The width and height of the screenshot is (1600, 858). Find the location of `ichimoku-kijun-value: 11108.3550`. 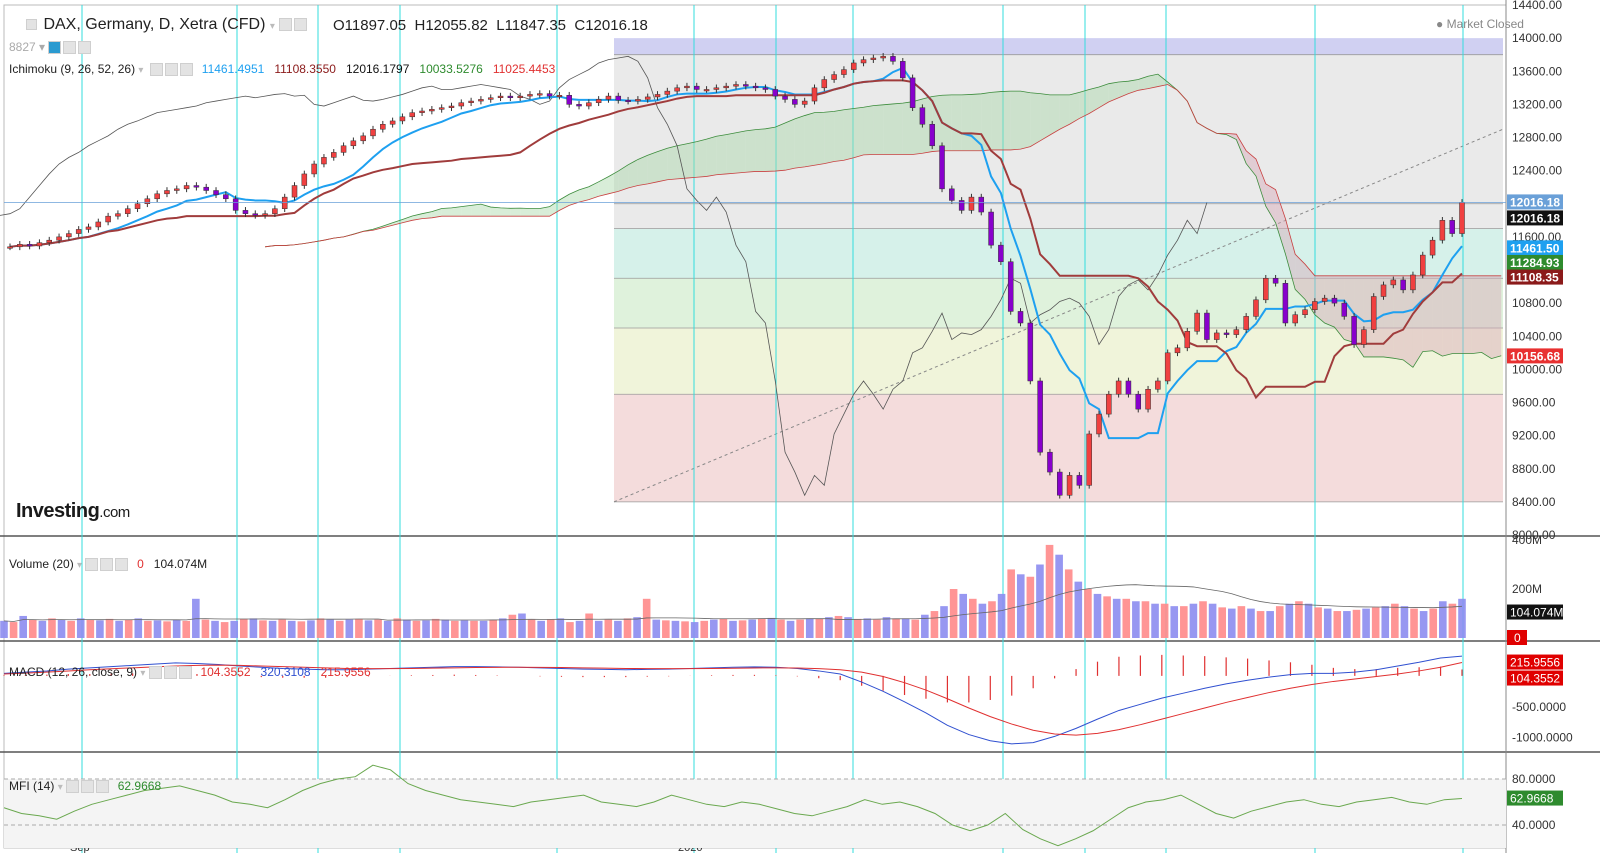

ichimoku-kijun-value: 11108.3550 is located at coordinates (305, 69).